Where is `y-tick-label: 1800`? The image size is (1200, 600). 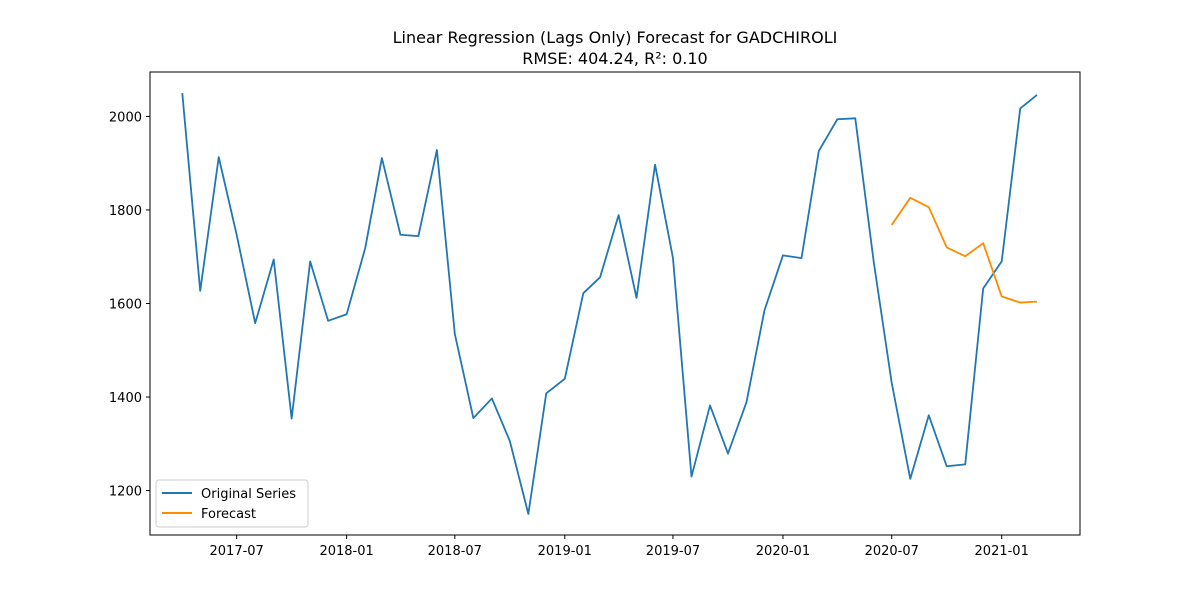
y-tick-label: 1800 is located at coordinates (125, 211).